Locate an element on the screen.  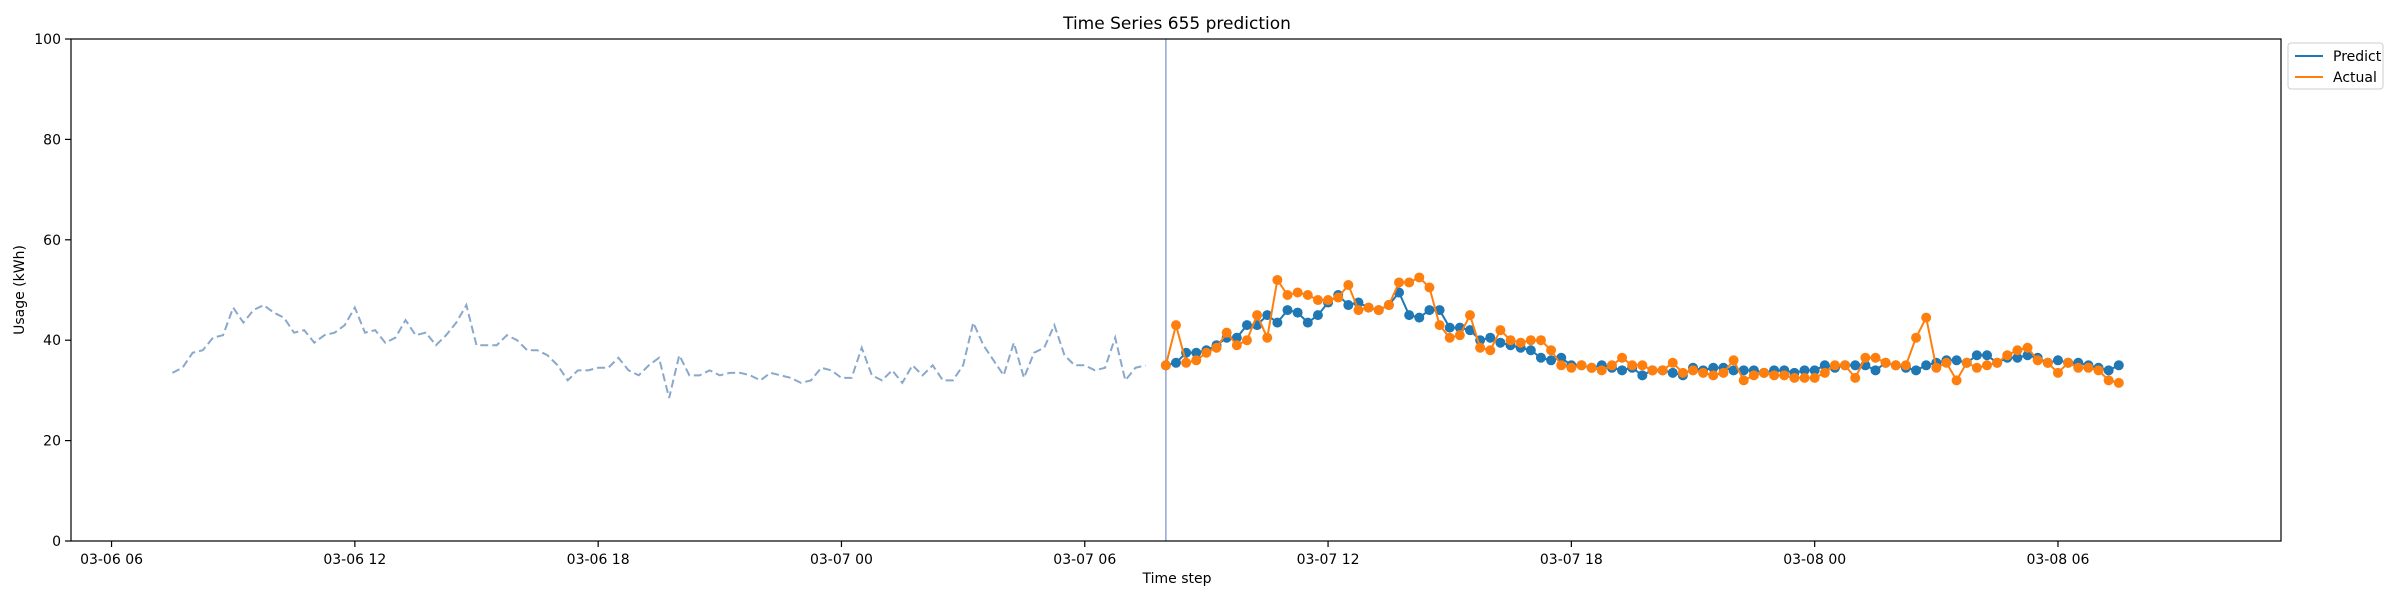
x-tick-label: 03-07 12 is located at coordinates (1328, 560).